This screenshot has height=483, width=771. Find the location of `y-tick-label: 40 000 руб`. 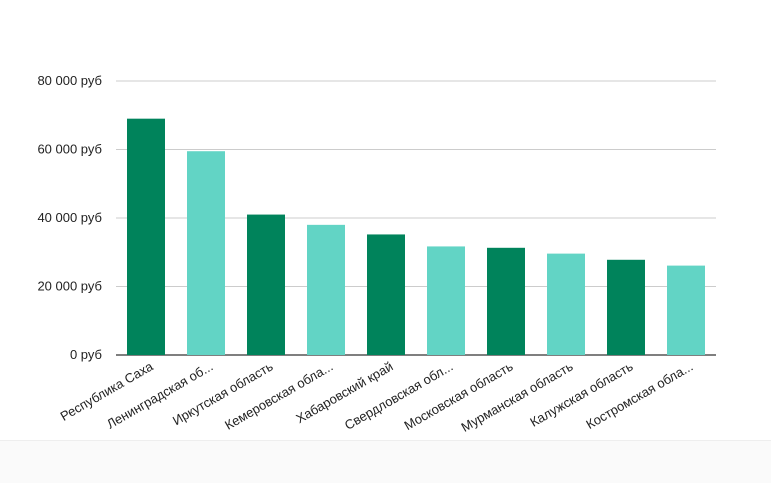

y-tick-label: 40 000 руб is located at coordinates (69, 217).